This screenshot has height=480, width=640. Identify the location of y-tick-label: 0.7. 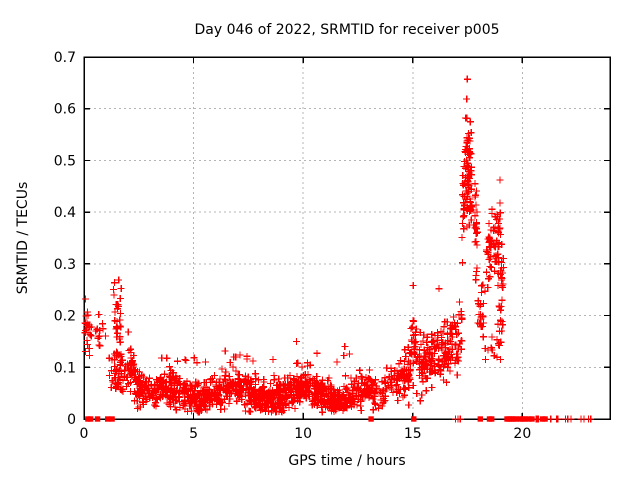
(65, 58).